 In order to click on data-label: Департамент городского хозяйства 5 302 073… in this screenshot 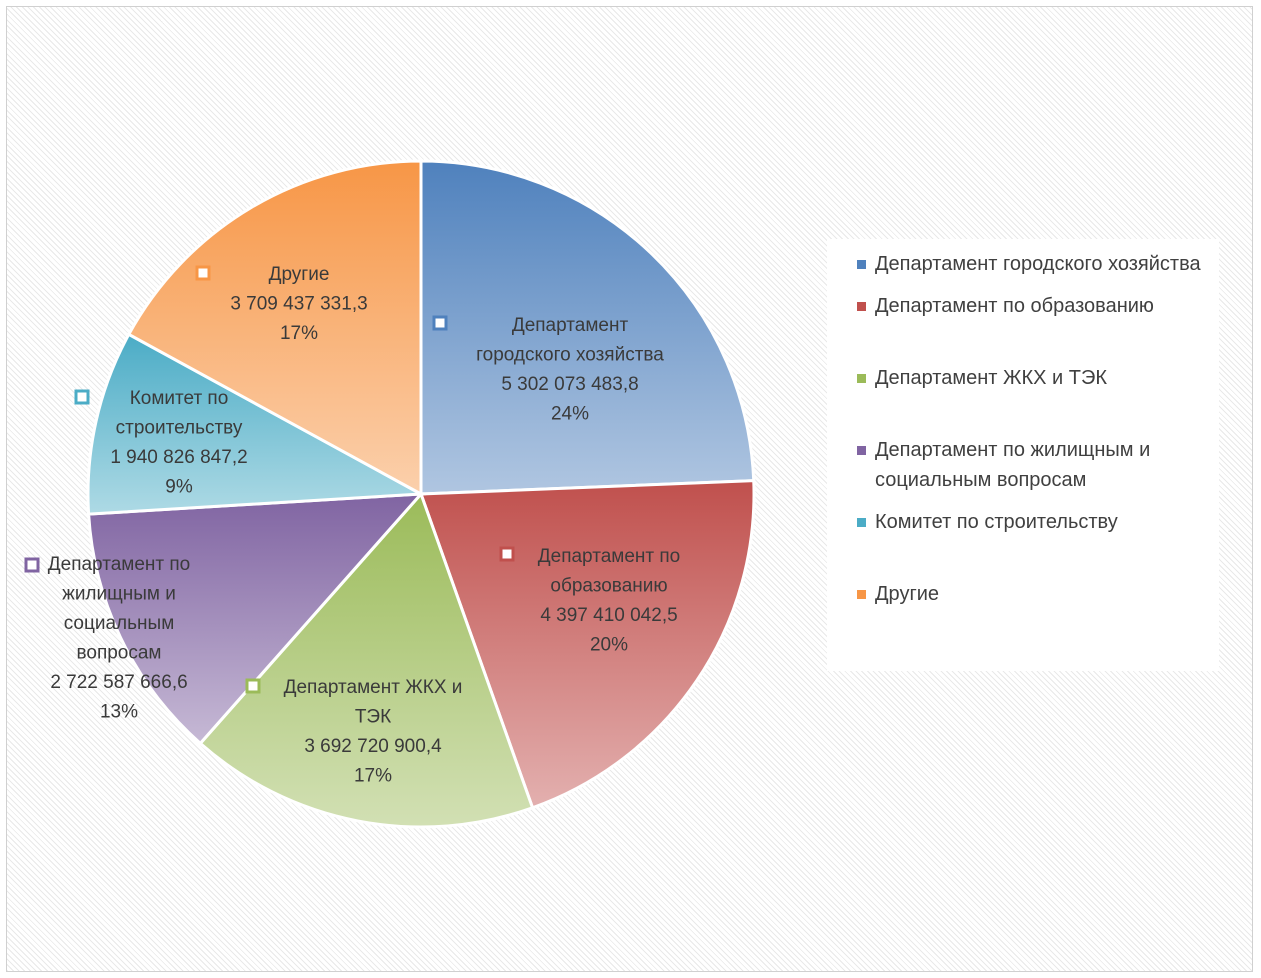, I will do `click(548, 370)`.